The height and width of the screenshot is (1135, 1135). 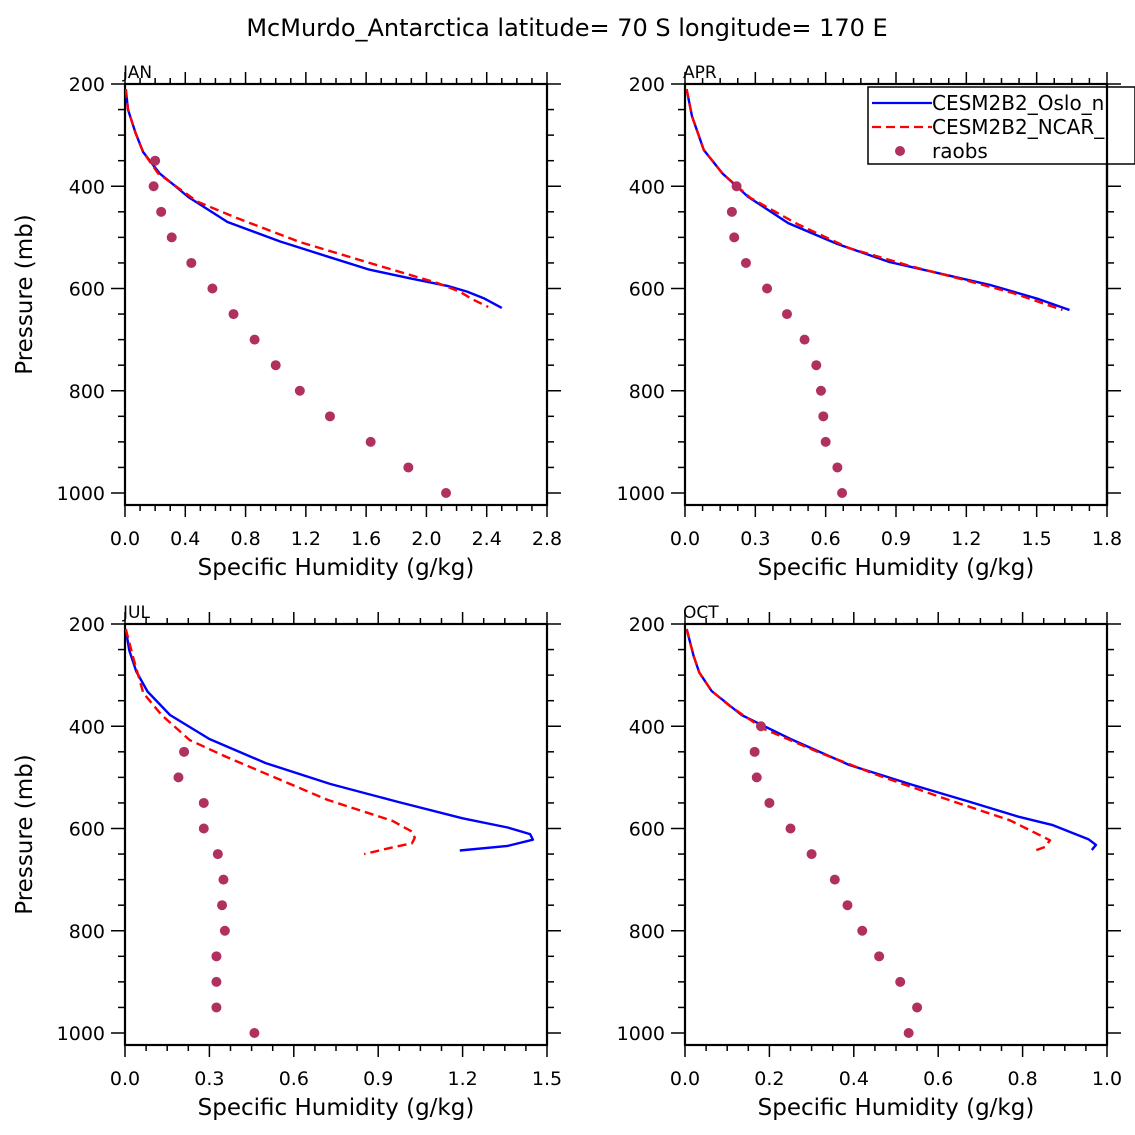 What do you see at coordinates (701, 613) in the screenshot?
I see `panel-title: OCT` at bounding box center [701, 613].